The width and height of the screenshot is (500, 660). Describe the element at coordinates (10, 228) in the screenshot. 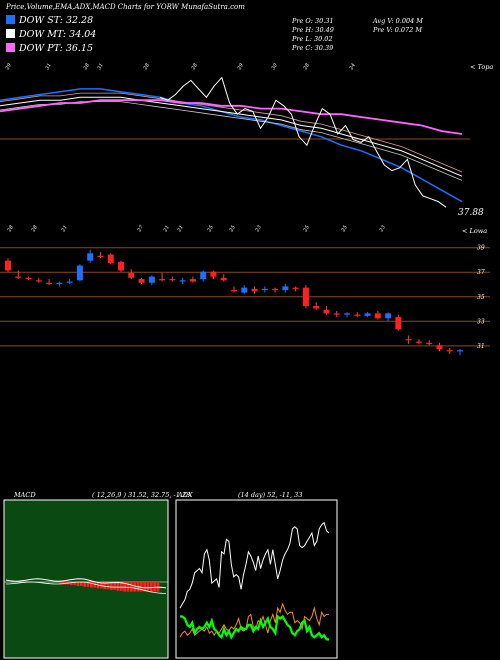

I see `ema-bottom-tick: 28` at that location.